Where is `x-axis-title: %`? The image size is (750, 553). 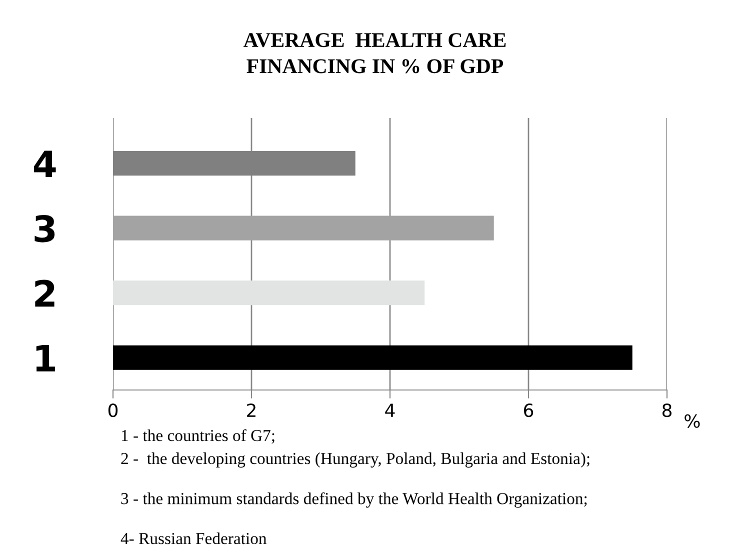
x-axis-title: % is located at coordinates (692, 421).